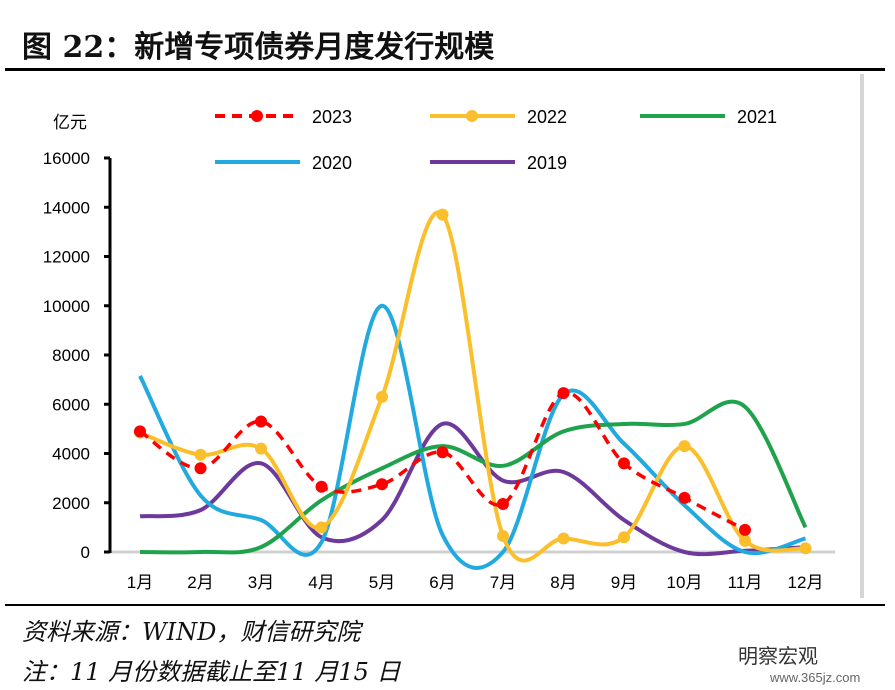 Image resolution: width=895 pixels, height=690 pixels. What do you see at coordinates (71, 355) in the screenshot?
I see `y-tick-label: 8000` at bounding box center [71, 355].